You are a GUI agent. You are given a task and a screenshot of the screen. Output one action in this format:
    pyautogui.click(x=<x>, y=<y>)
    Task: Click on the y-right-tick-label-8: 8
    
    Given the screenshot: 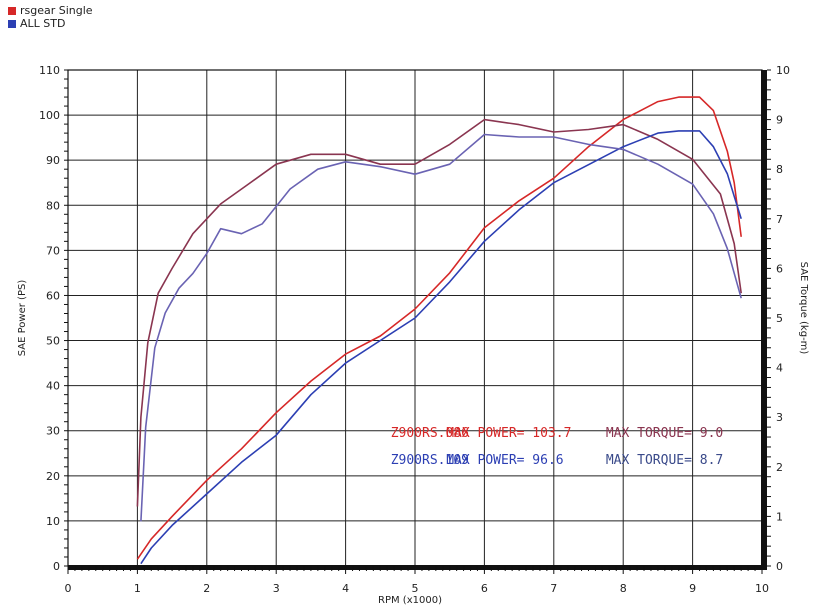 What is the action you would take?
    pyautogui.click(x=779, y=169)
    